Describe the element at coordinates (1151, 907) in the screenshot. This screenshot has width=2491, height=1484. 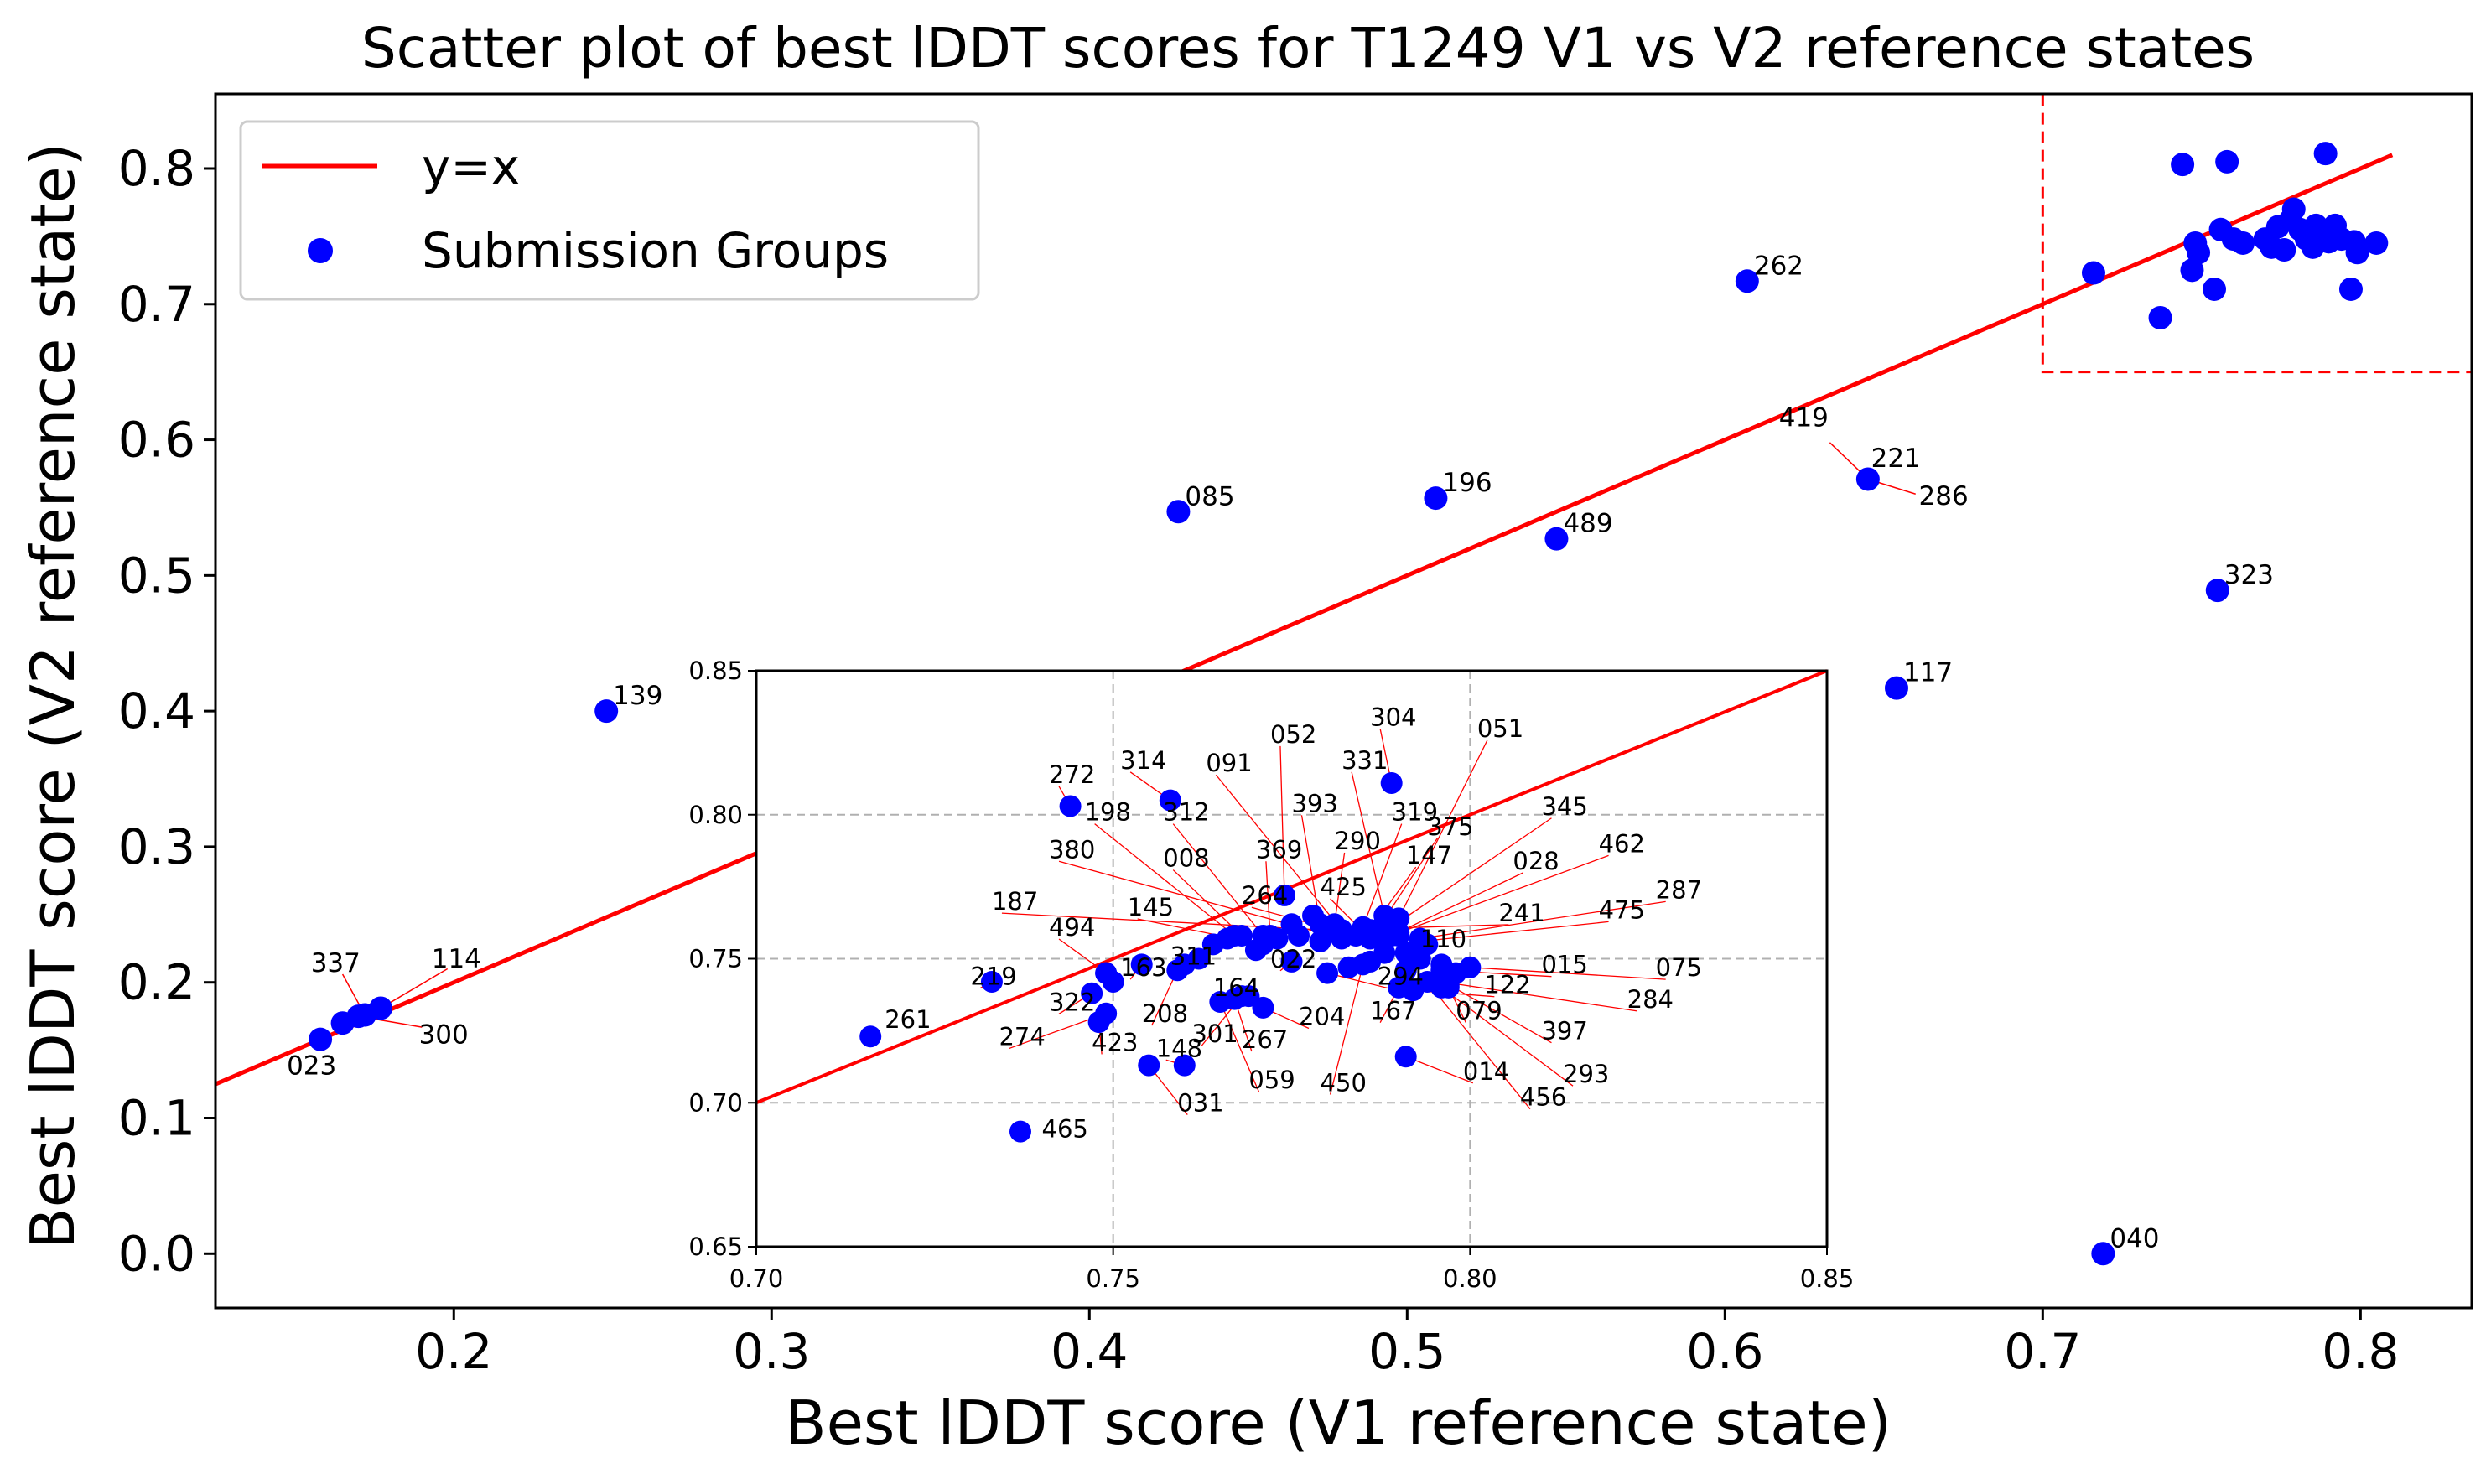
I see `inset-point-label: 145` at that location.